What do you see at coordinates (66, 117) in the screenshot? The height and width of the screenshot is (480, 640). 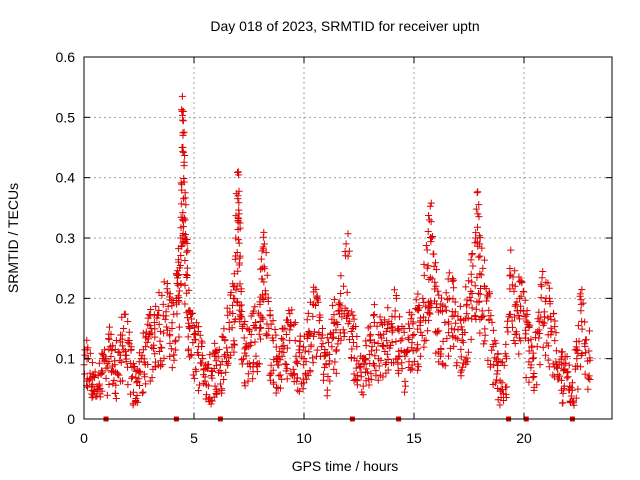 I see `y-tick-label: 0.5` at bounding box center [66, 117].